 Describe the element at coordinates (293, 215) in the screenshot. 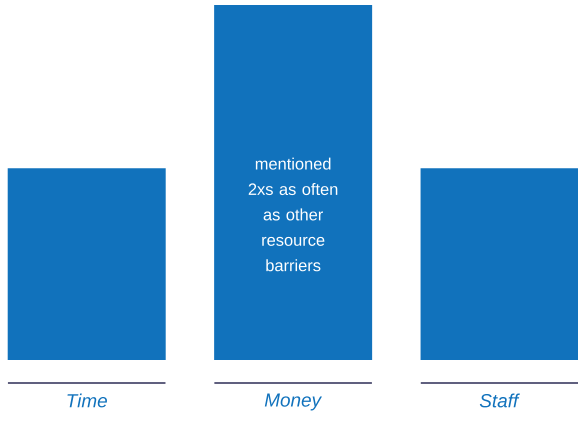

I see `annotation: mentioned 2xs as often as other resource barriers` at that location.